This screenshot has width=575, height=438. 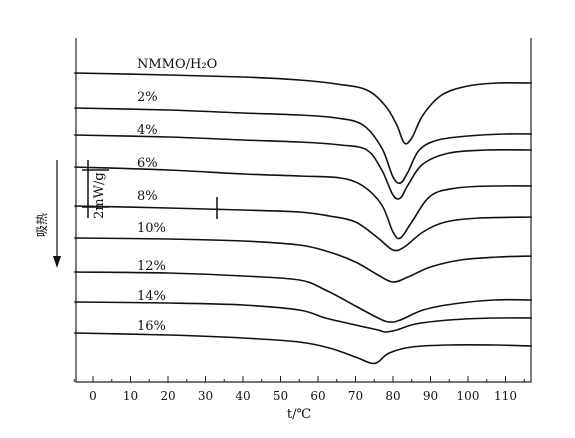 I want to click on curve-label-12pct: 12%, so click(x=151, y=266).